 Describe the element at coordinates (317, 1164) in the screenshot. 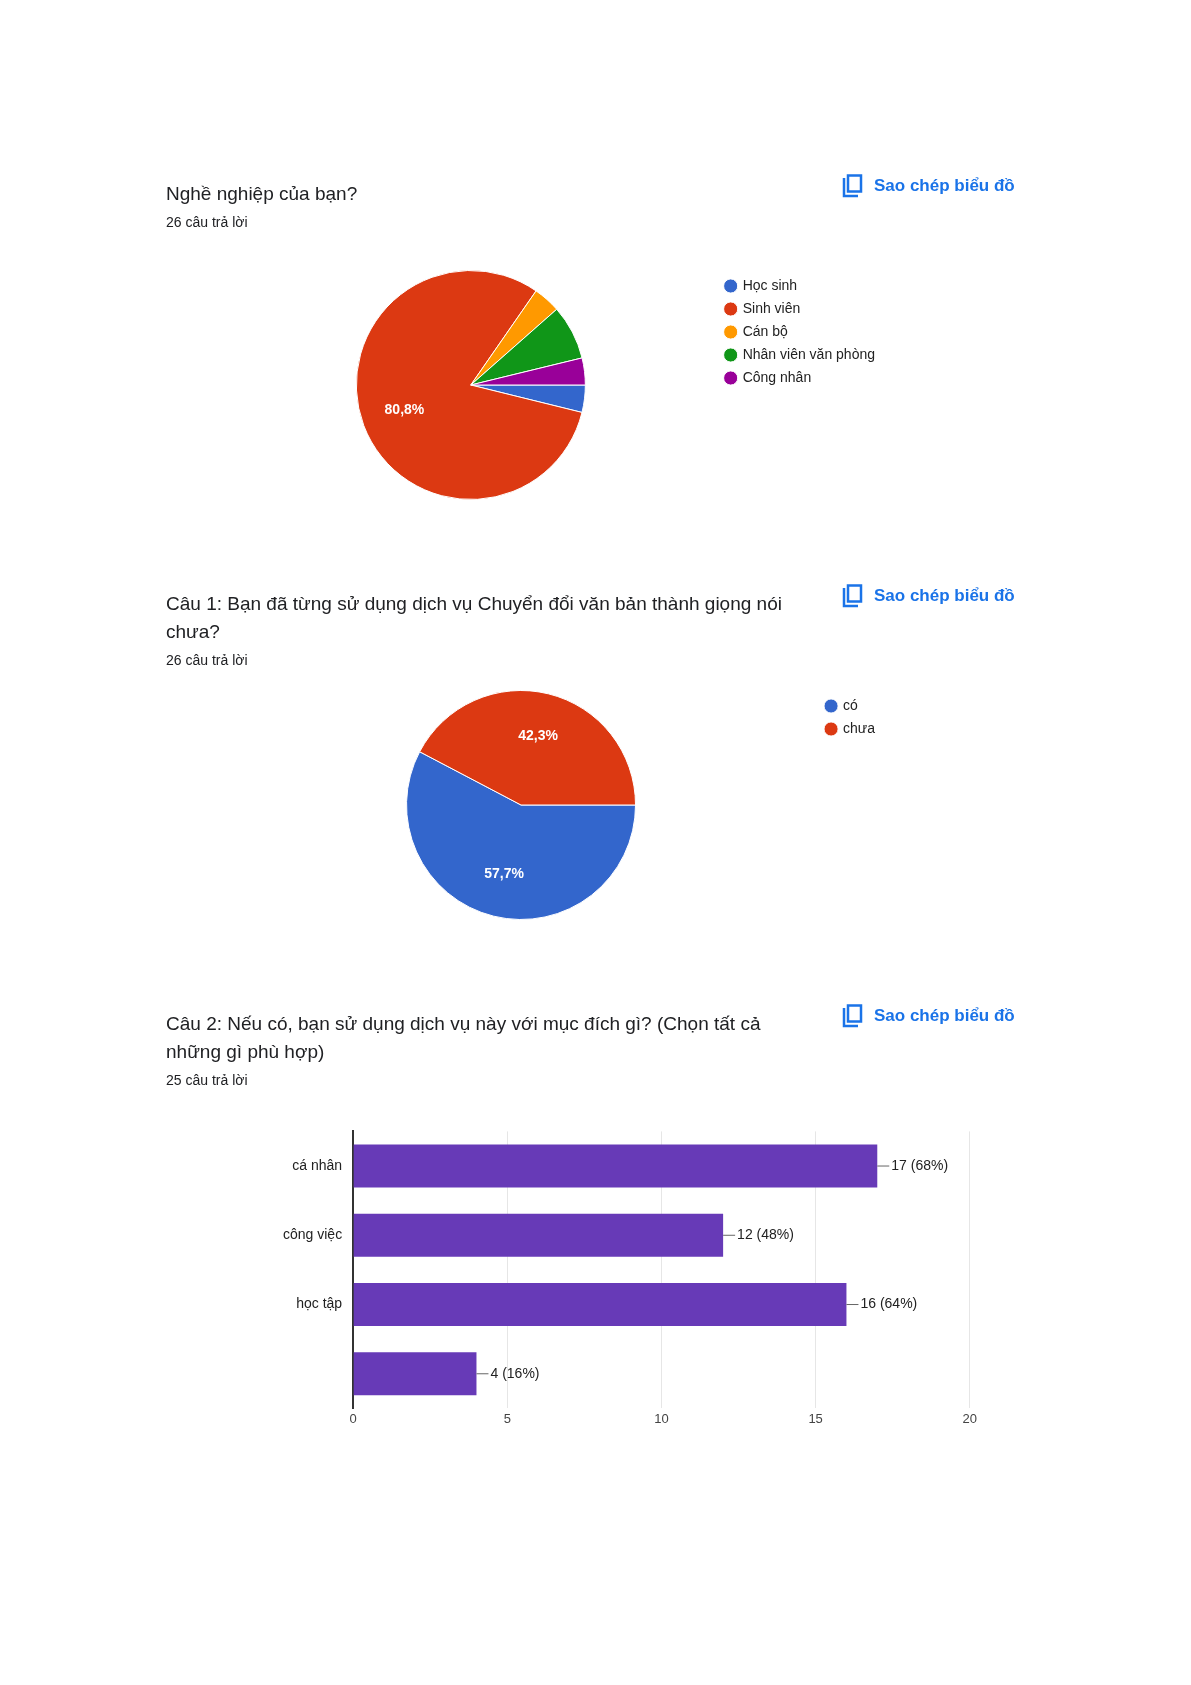

I see `y-tick-label: cá nhân` at that location.